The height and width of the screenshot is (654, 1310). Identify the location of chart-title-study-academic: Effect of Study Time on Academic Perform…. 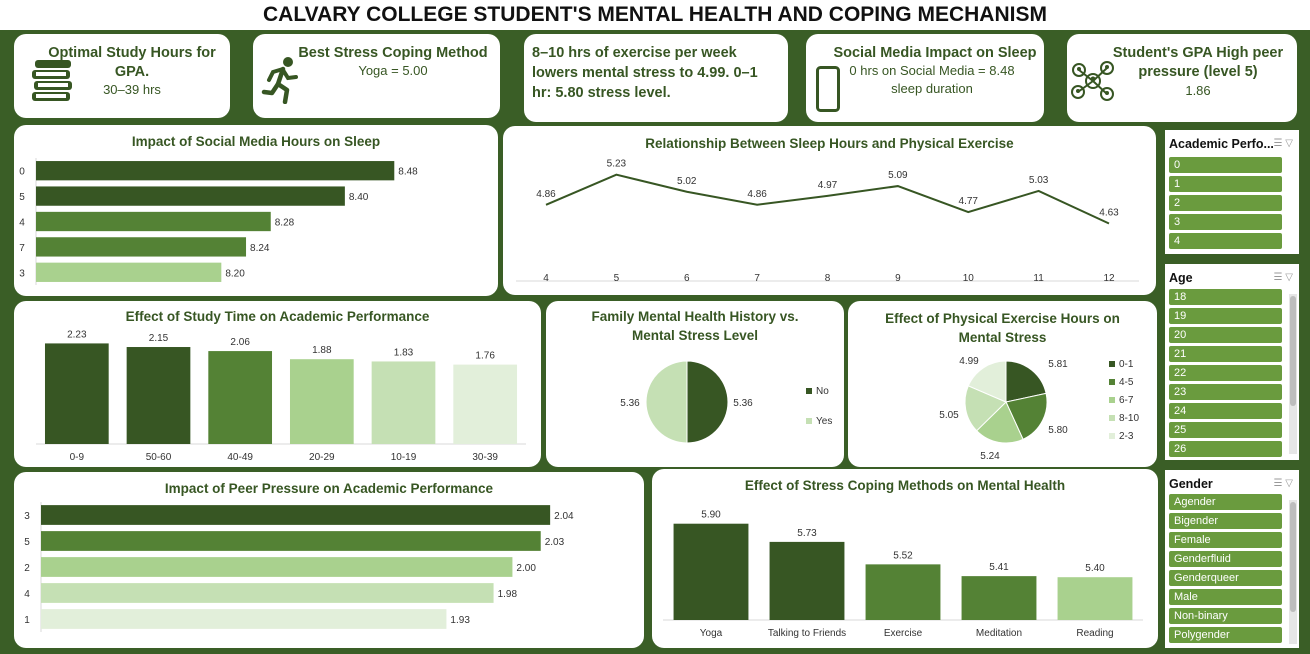
(277, 316).